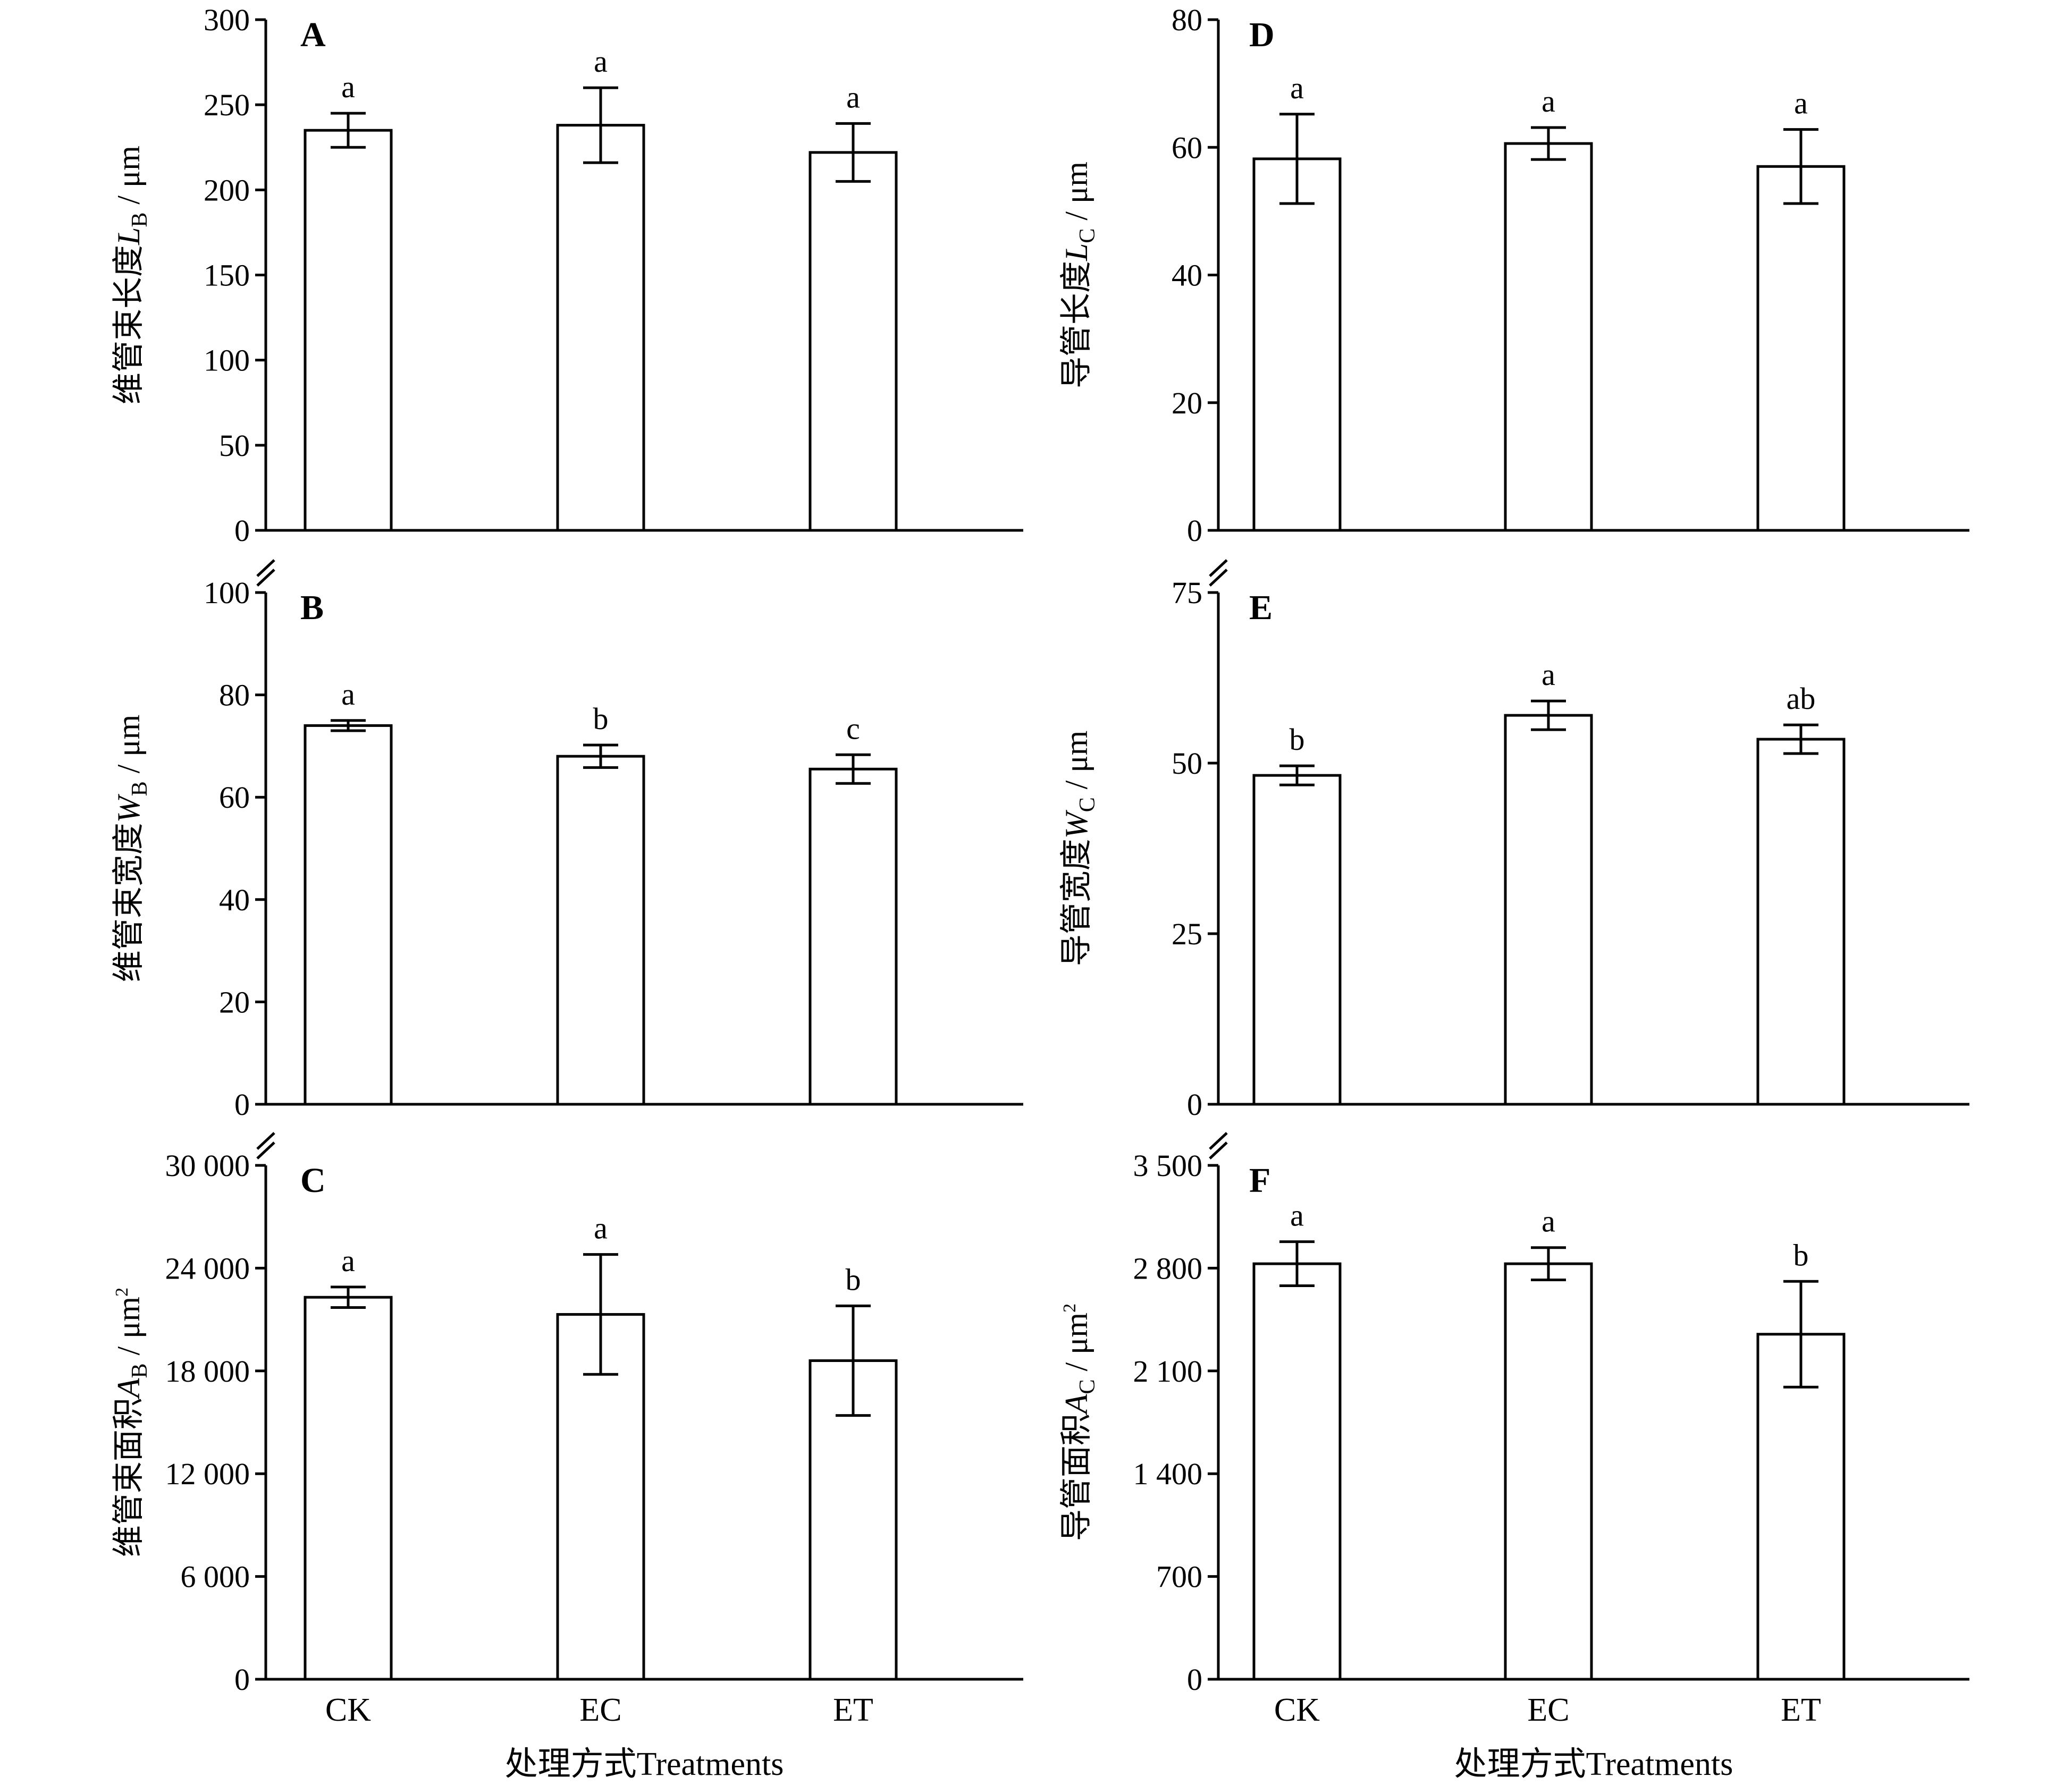  Describe the element at coordinates (128, 324) in the screenshot. I see `y-axis-title-main: 维管束长度` at that location.